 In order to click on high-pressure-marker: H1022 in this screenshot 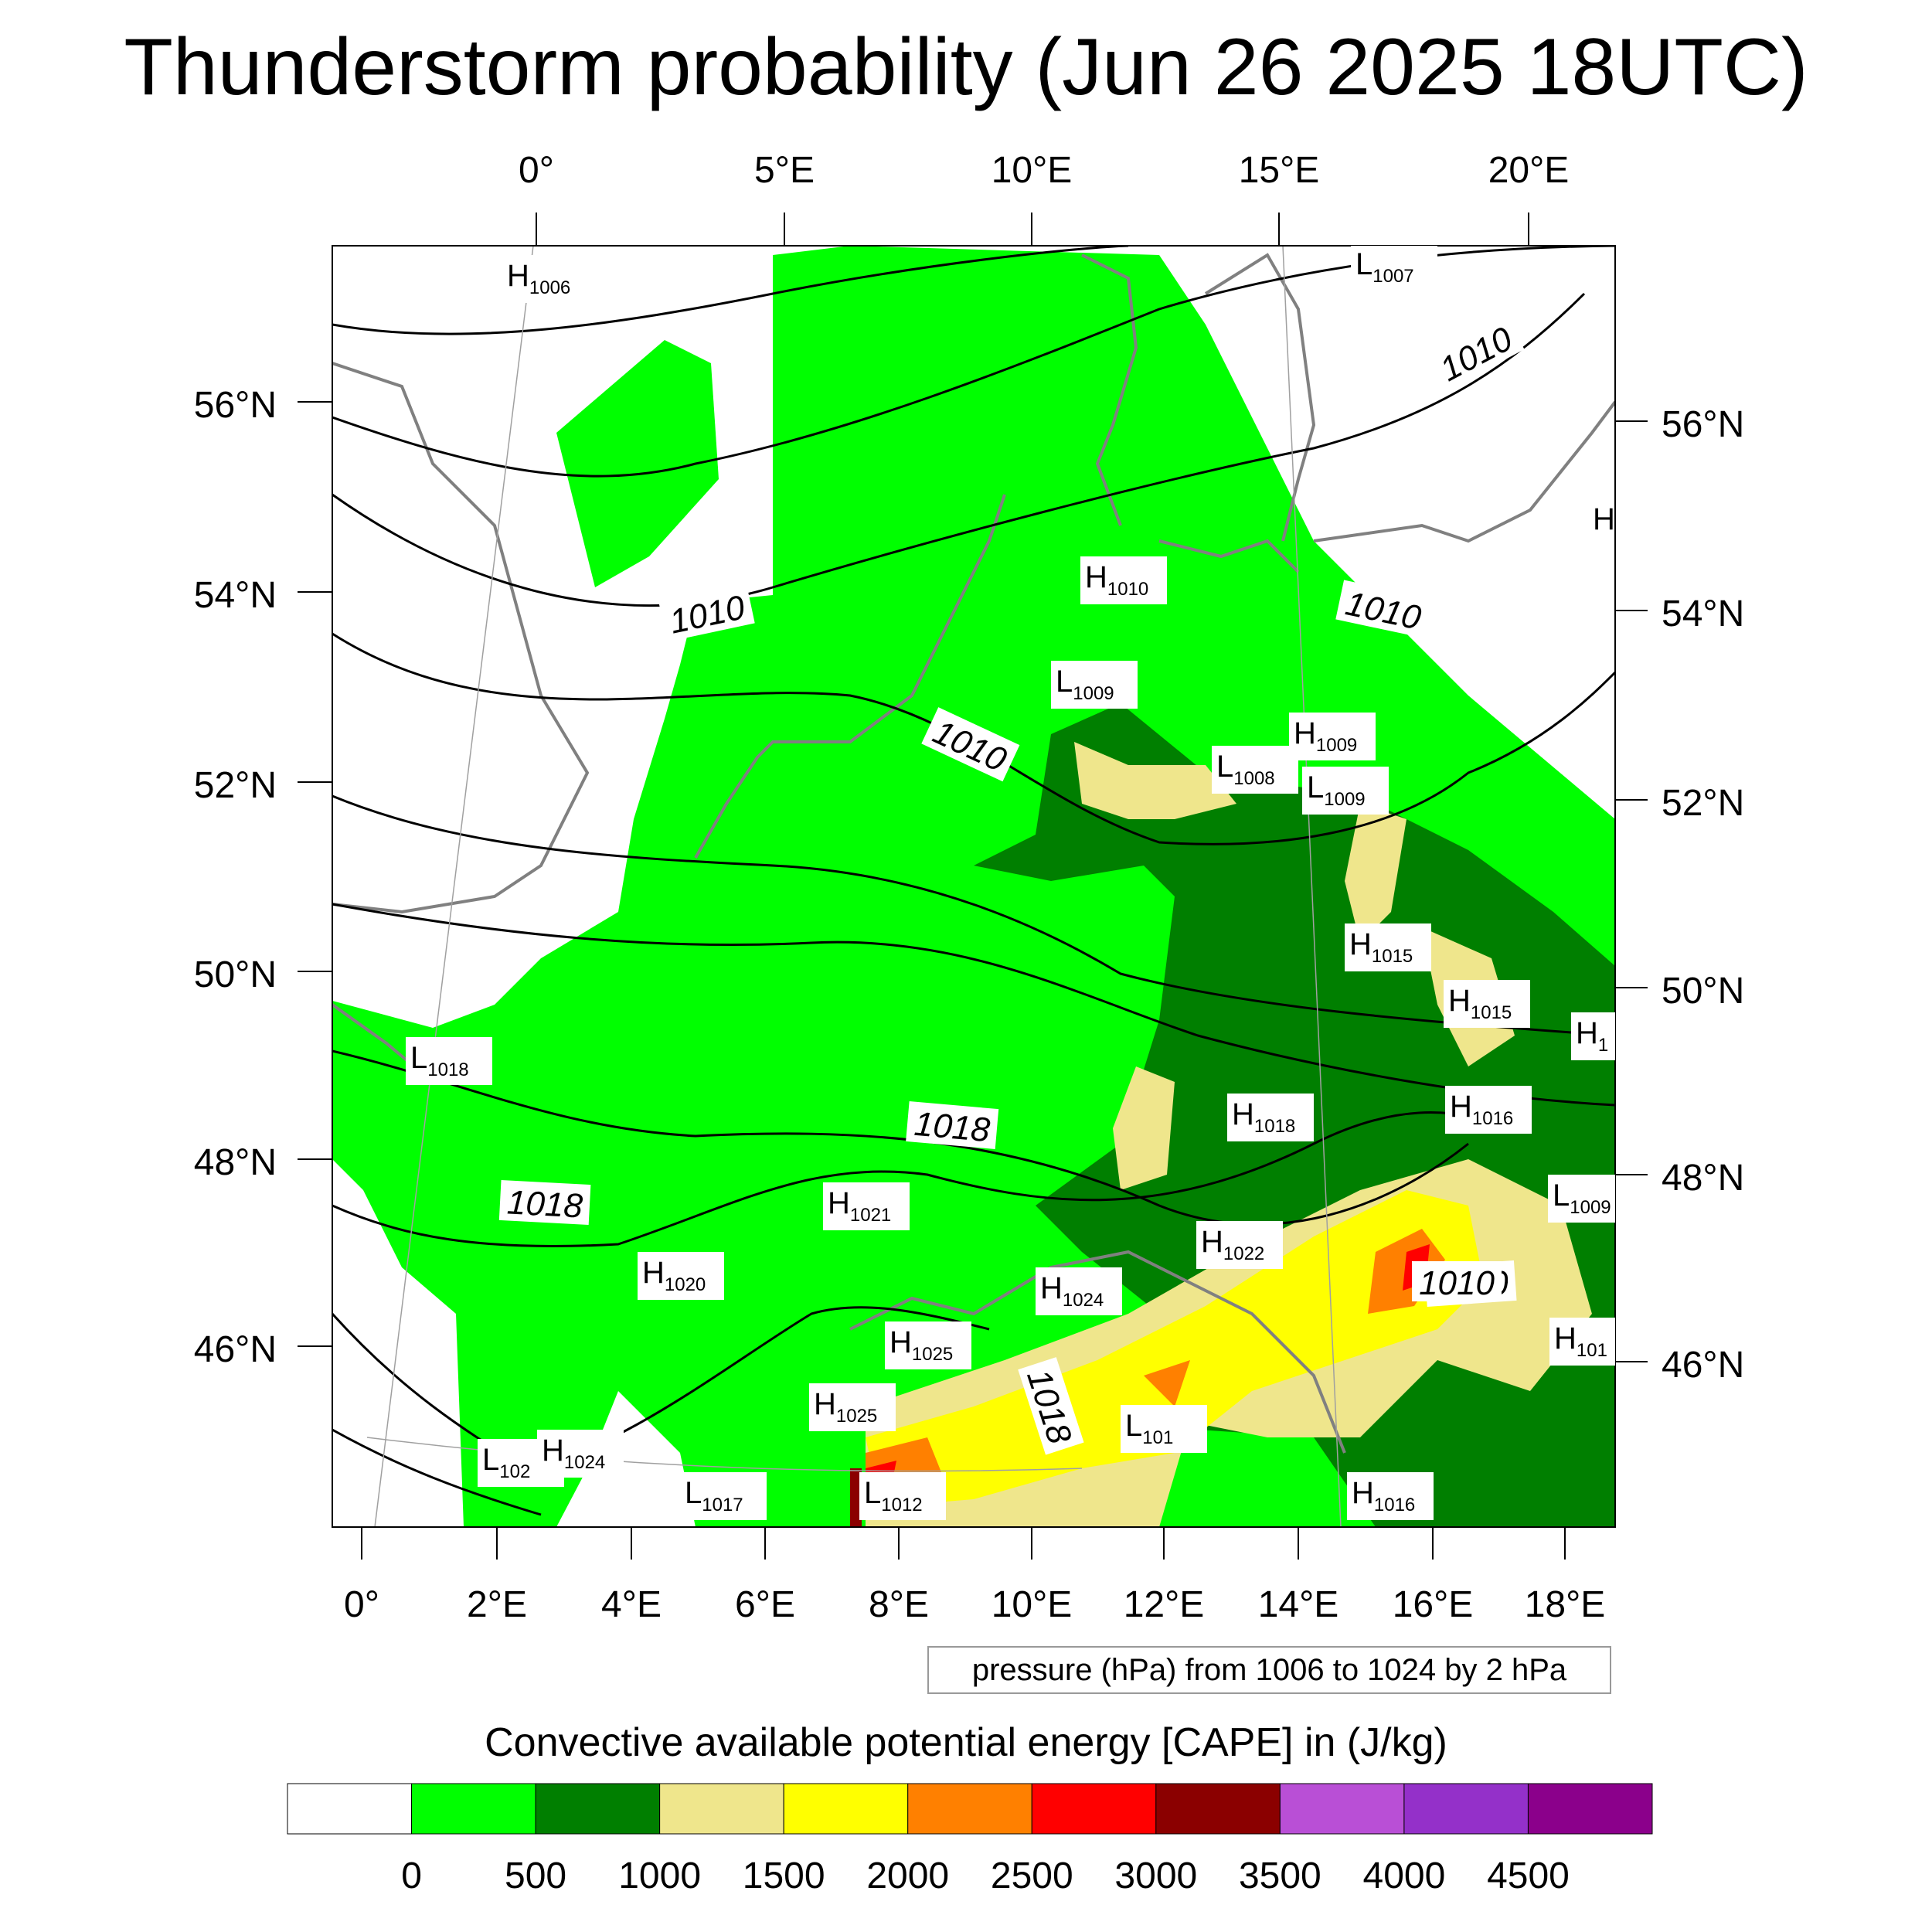, I will do `click(1240, 1245)`.